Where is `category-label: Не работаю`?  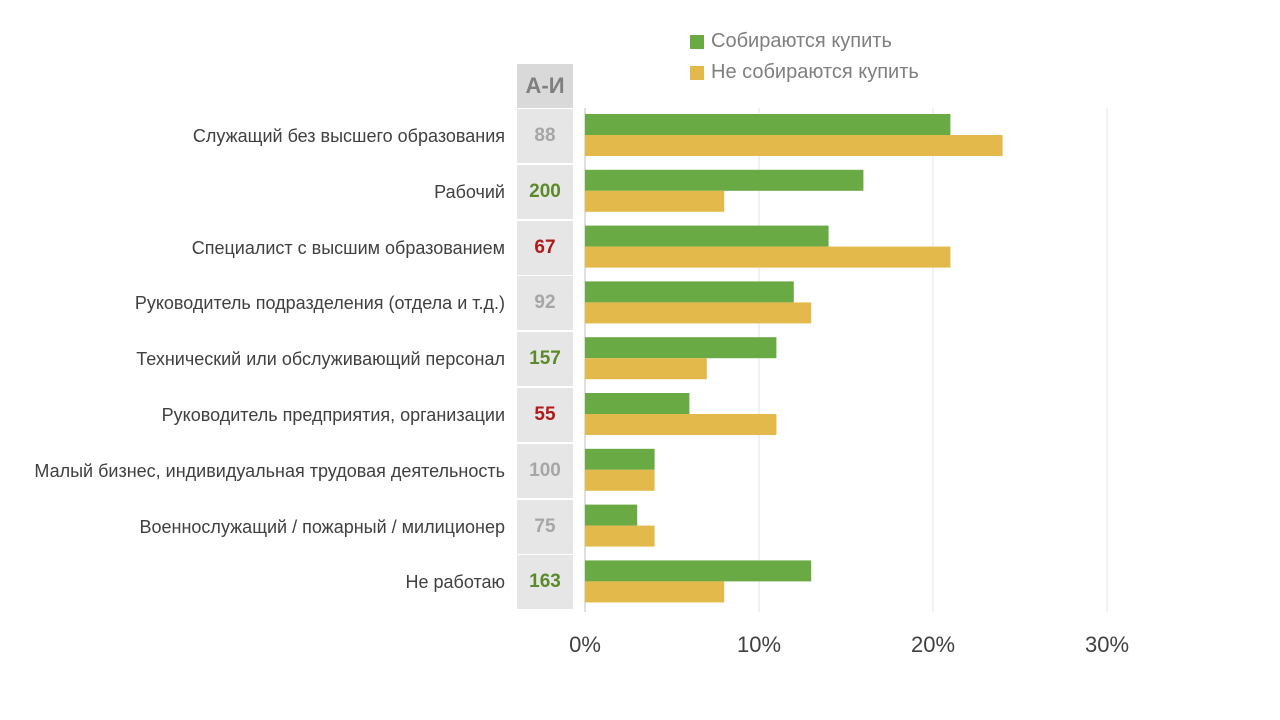 category-label: Не работаю is located at coordinates (455, 582).